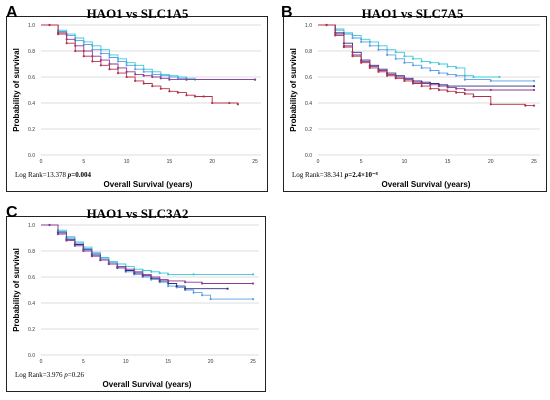 The height and width of the screenshot is (400, 550). I want to click on y-tick-label: 0.4, so click(31, 304).